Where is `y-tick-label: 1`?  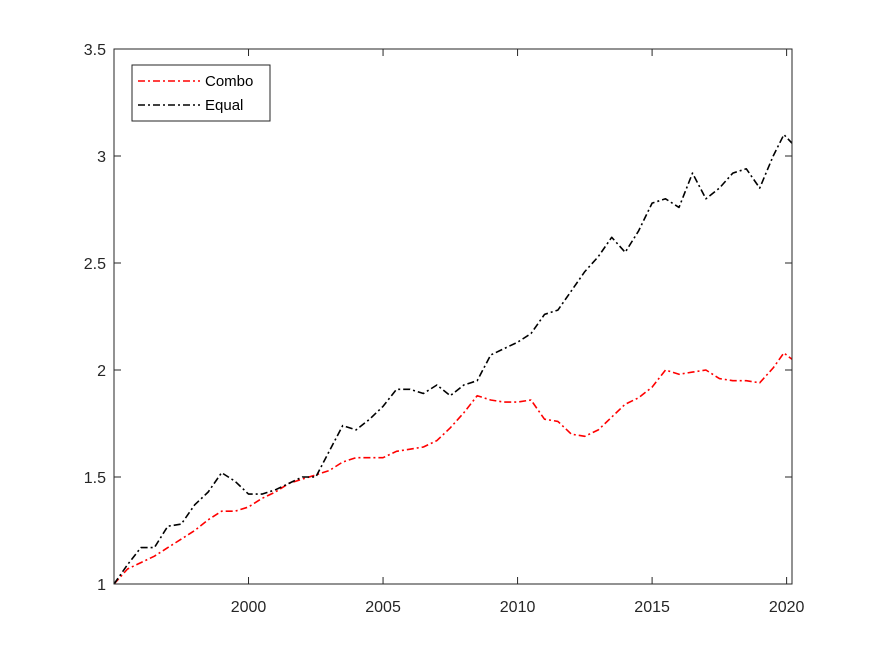
y-tick-label: 1 is located at coordinates (101, 585).